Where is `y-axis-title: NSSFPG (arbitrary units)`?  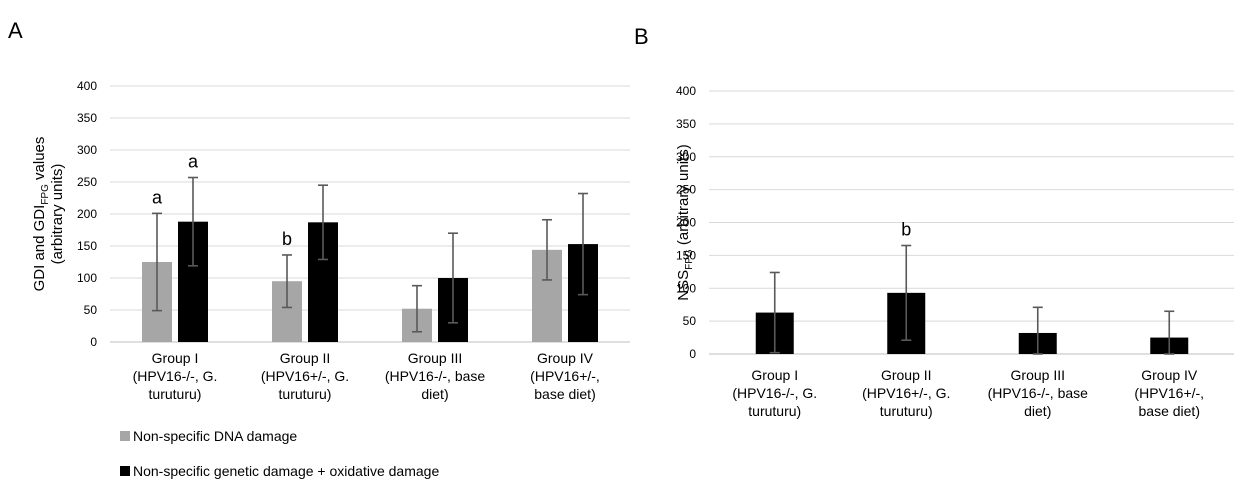 y-axis-title: NSSFPG (arbitrary units) is located at coordinates (685, 222).